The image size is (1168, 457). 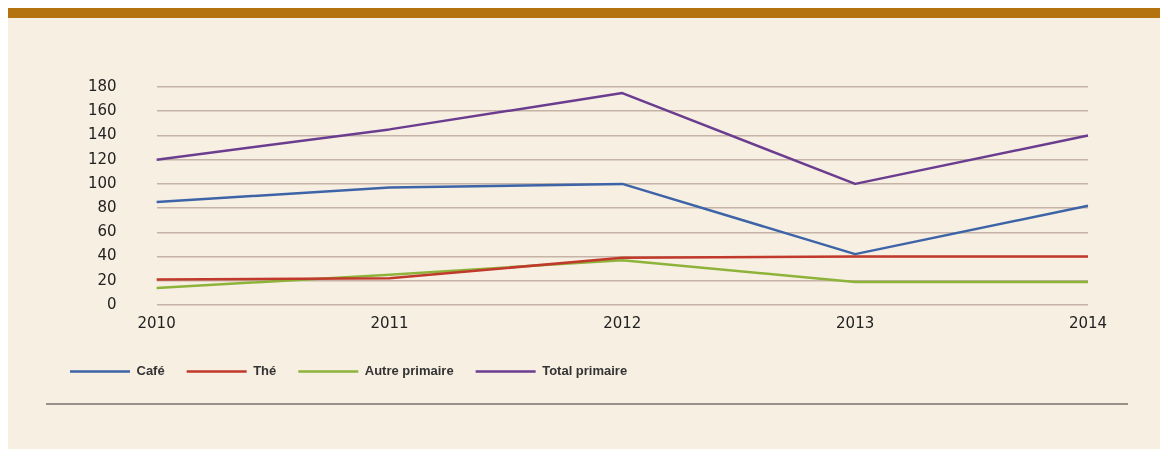 What do you see at coordinates (112, 303) in the screenshot?
I see `y-tick-label: 0` at bounding box center [112, 303].